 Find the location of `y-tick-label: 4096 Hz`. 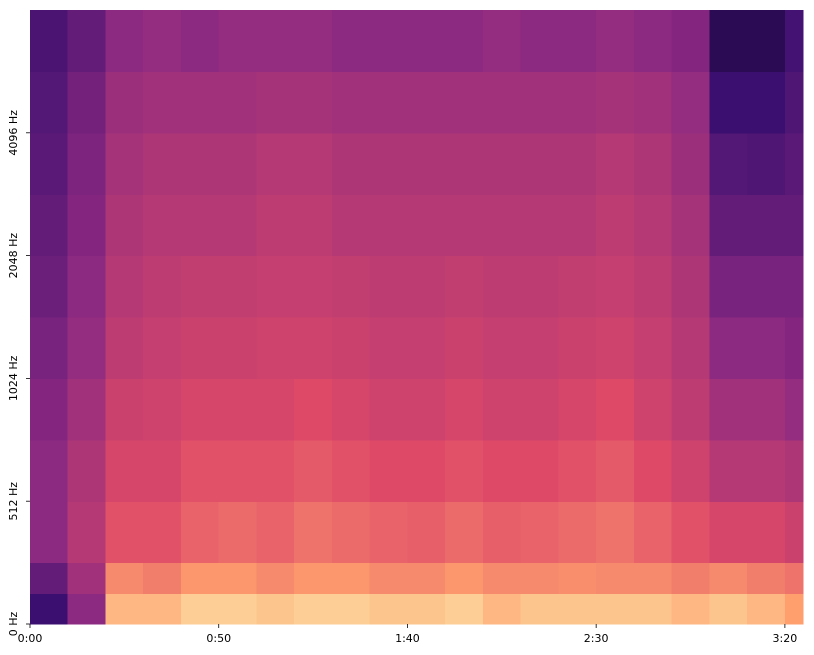

y-tick-label: 4096 Hz is located at coordinates (13, 133).